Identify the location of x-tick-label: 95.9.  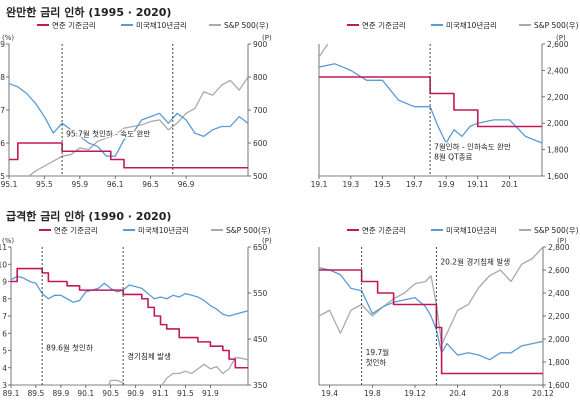
(79, 184).